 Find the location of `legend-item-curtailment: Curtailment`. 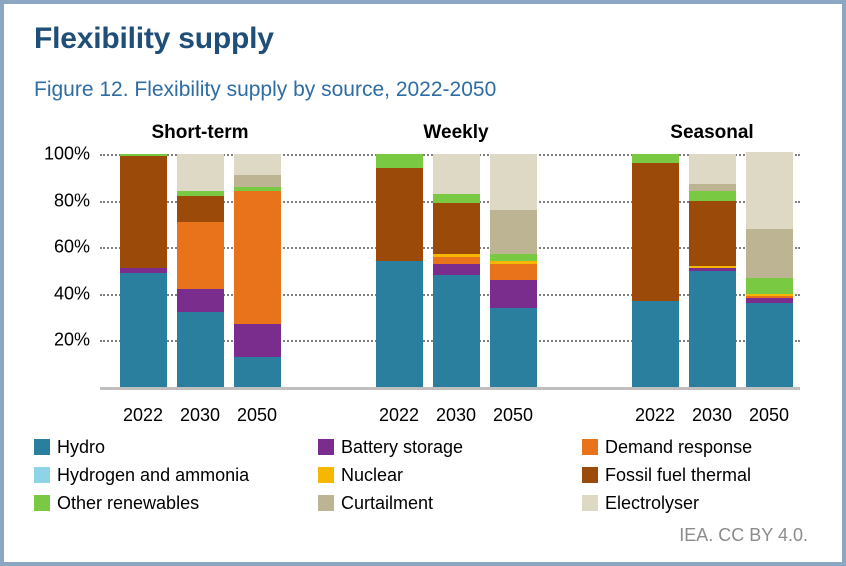

legend-item-curtailment: Curtailment is located at coordinates (375, 503).